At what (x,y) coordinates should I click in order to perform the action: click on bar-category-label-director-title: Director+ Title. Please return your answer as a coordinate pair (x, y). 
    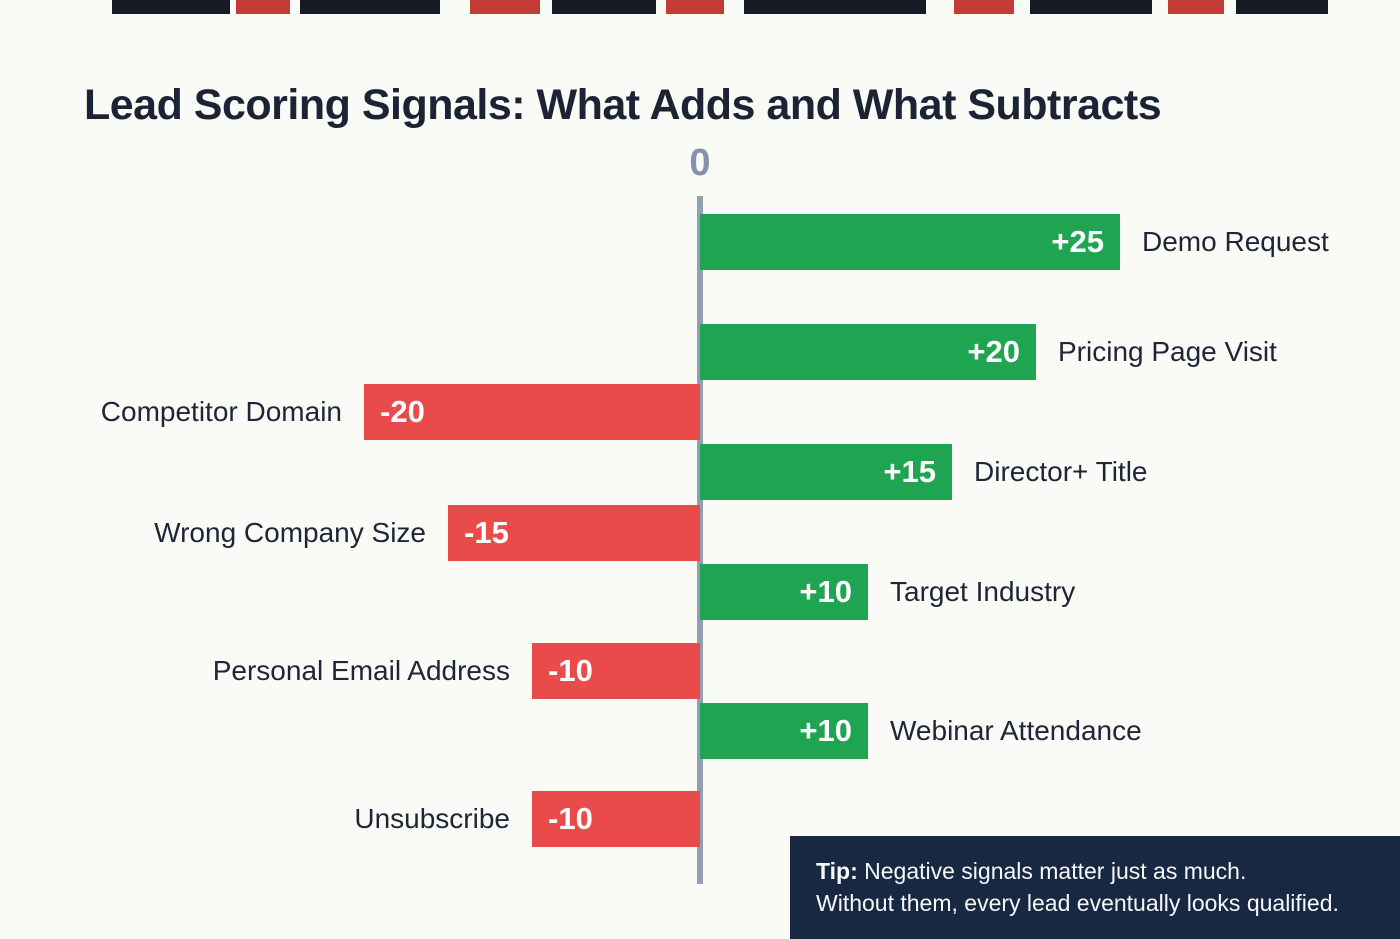
    Looking at the image, I should click on (1061, 471).